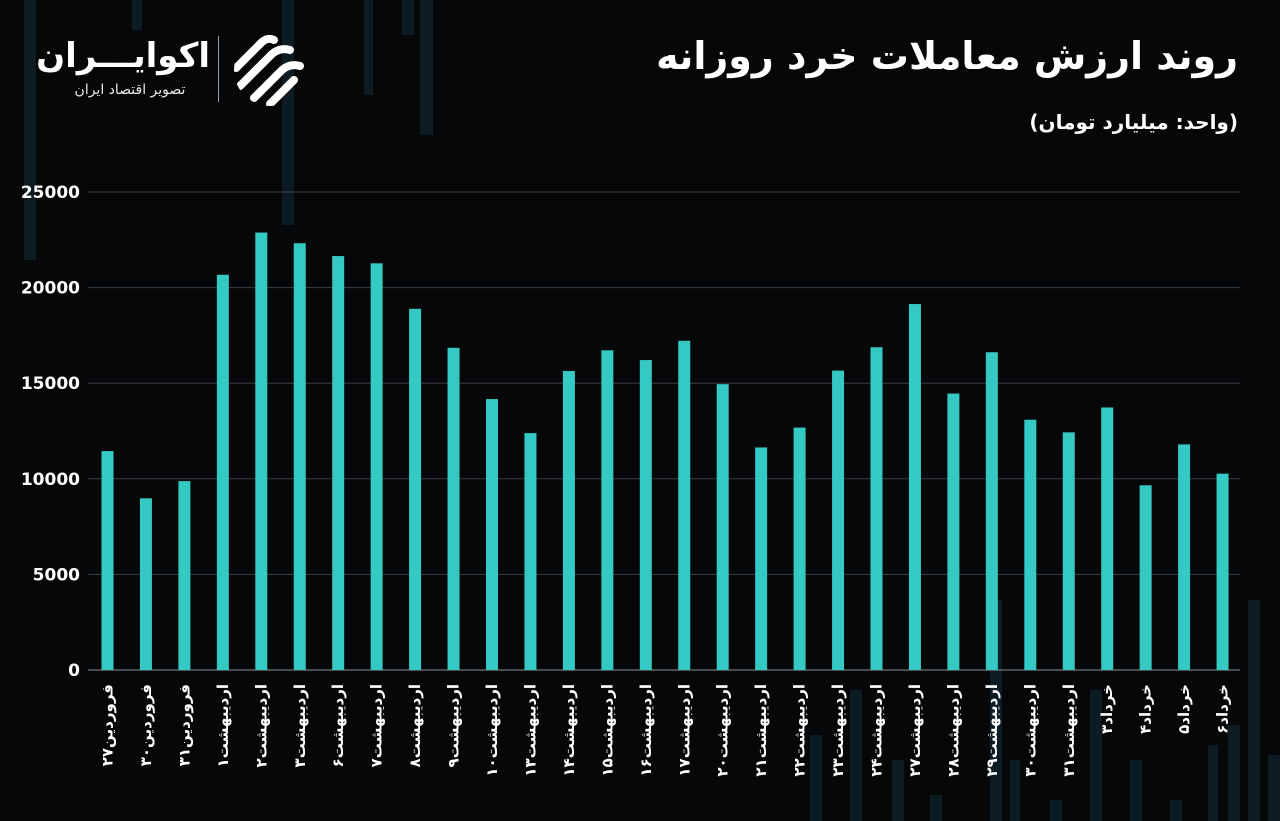  Describe the element at coordinates (454, 725) in the screenshot. I see `x-tick-label: اردیبهشت۹` at that location.